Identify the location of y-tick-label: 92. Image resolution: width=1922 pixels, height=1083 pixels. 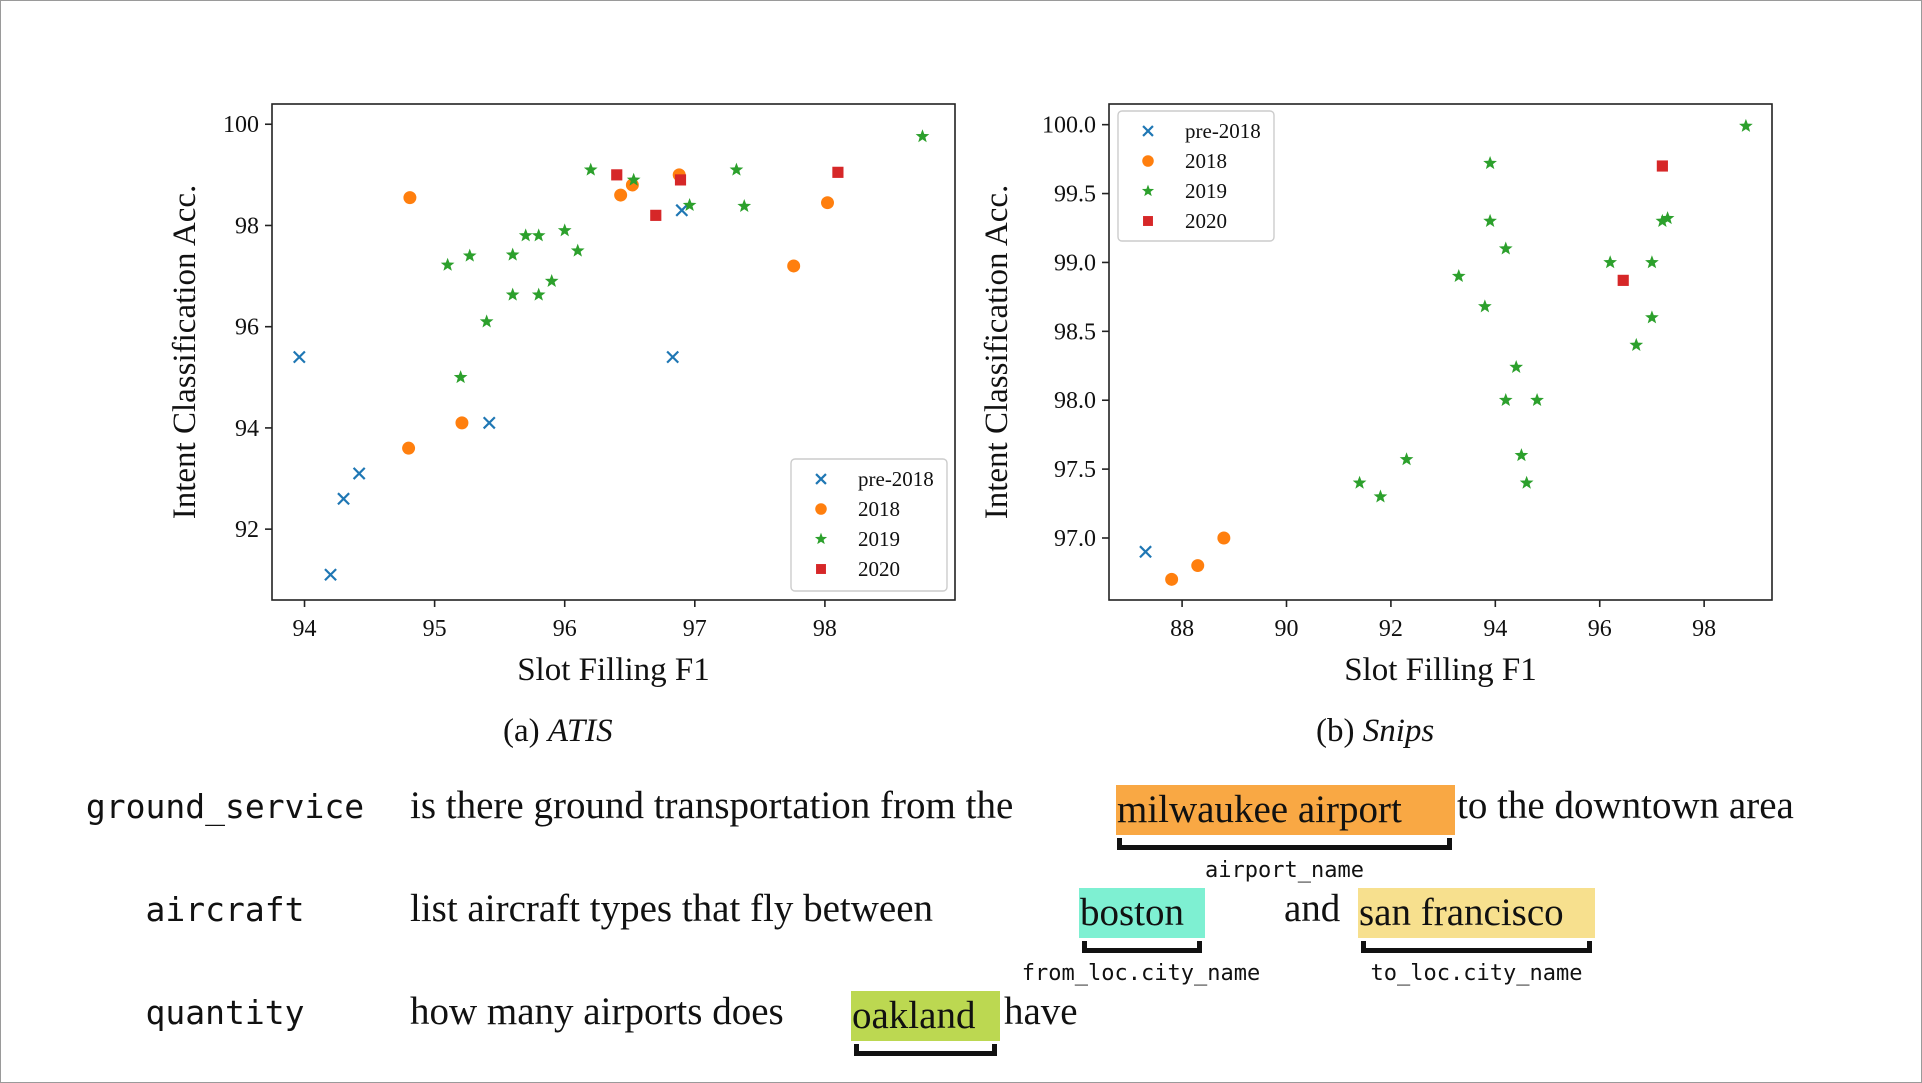
(247, 530).